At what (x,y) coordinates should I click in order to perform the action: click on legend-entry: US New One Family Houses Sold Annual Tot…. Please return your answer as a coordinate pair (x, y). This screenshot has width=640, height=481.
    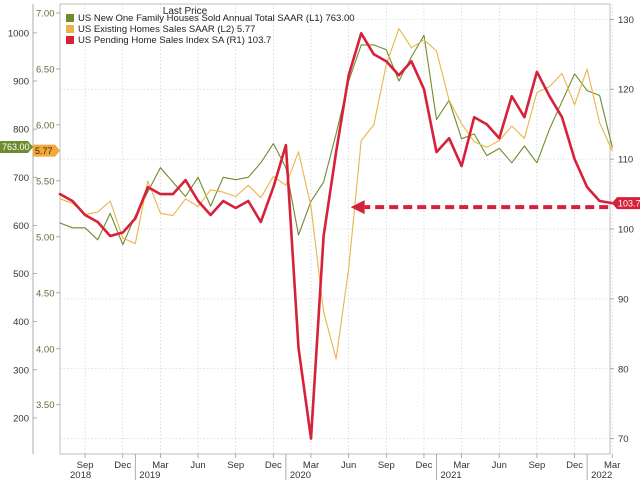
    Looking at the image, I should click on (216, 18).